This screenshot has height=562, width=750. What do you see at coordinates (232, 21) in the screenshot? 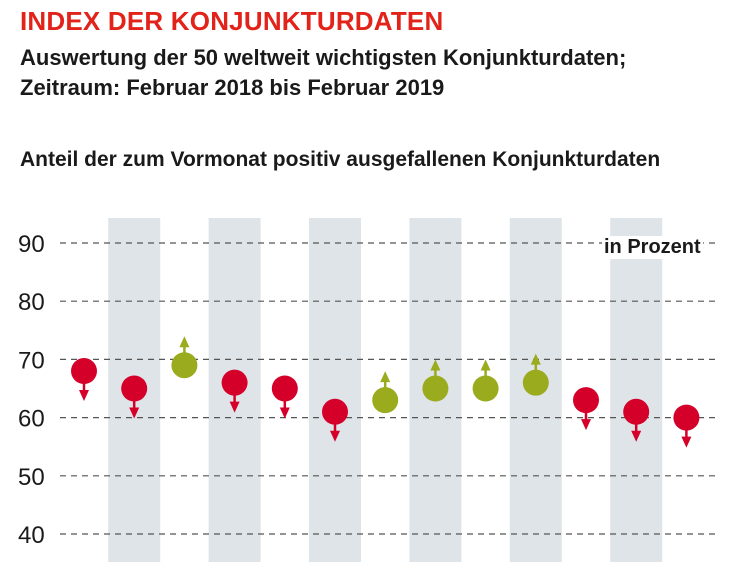
I see `chart-title: INDEX DER KONJUNKTURDATEN` at bounding box center [232, 21].